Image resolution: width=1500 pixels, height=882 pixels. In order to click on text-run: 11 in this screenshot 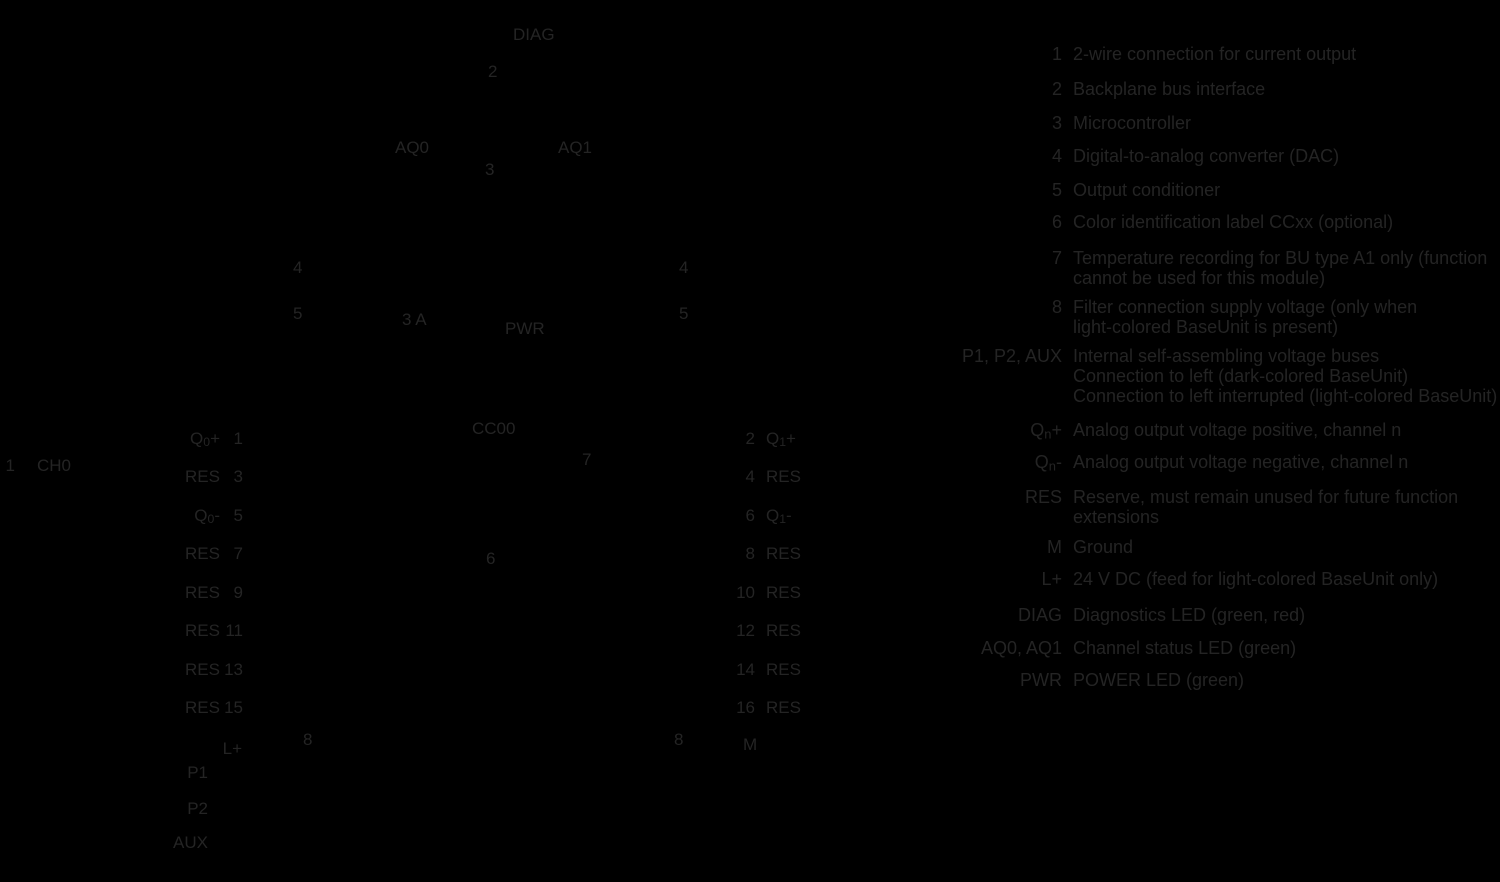, I will do `click(234, 630)`.